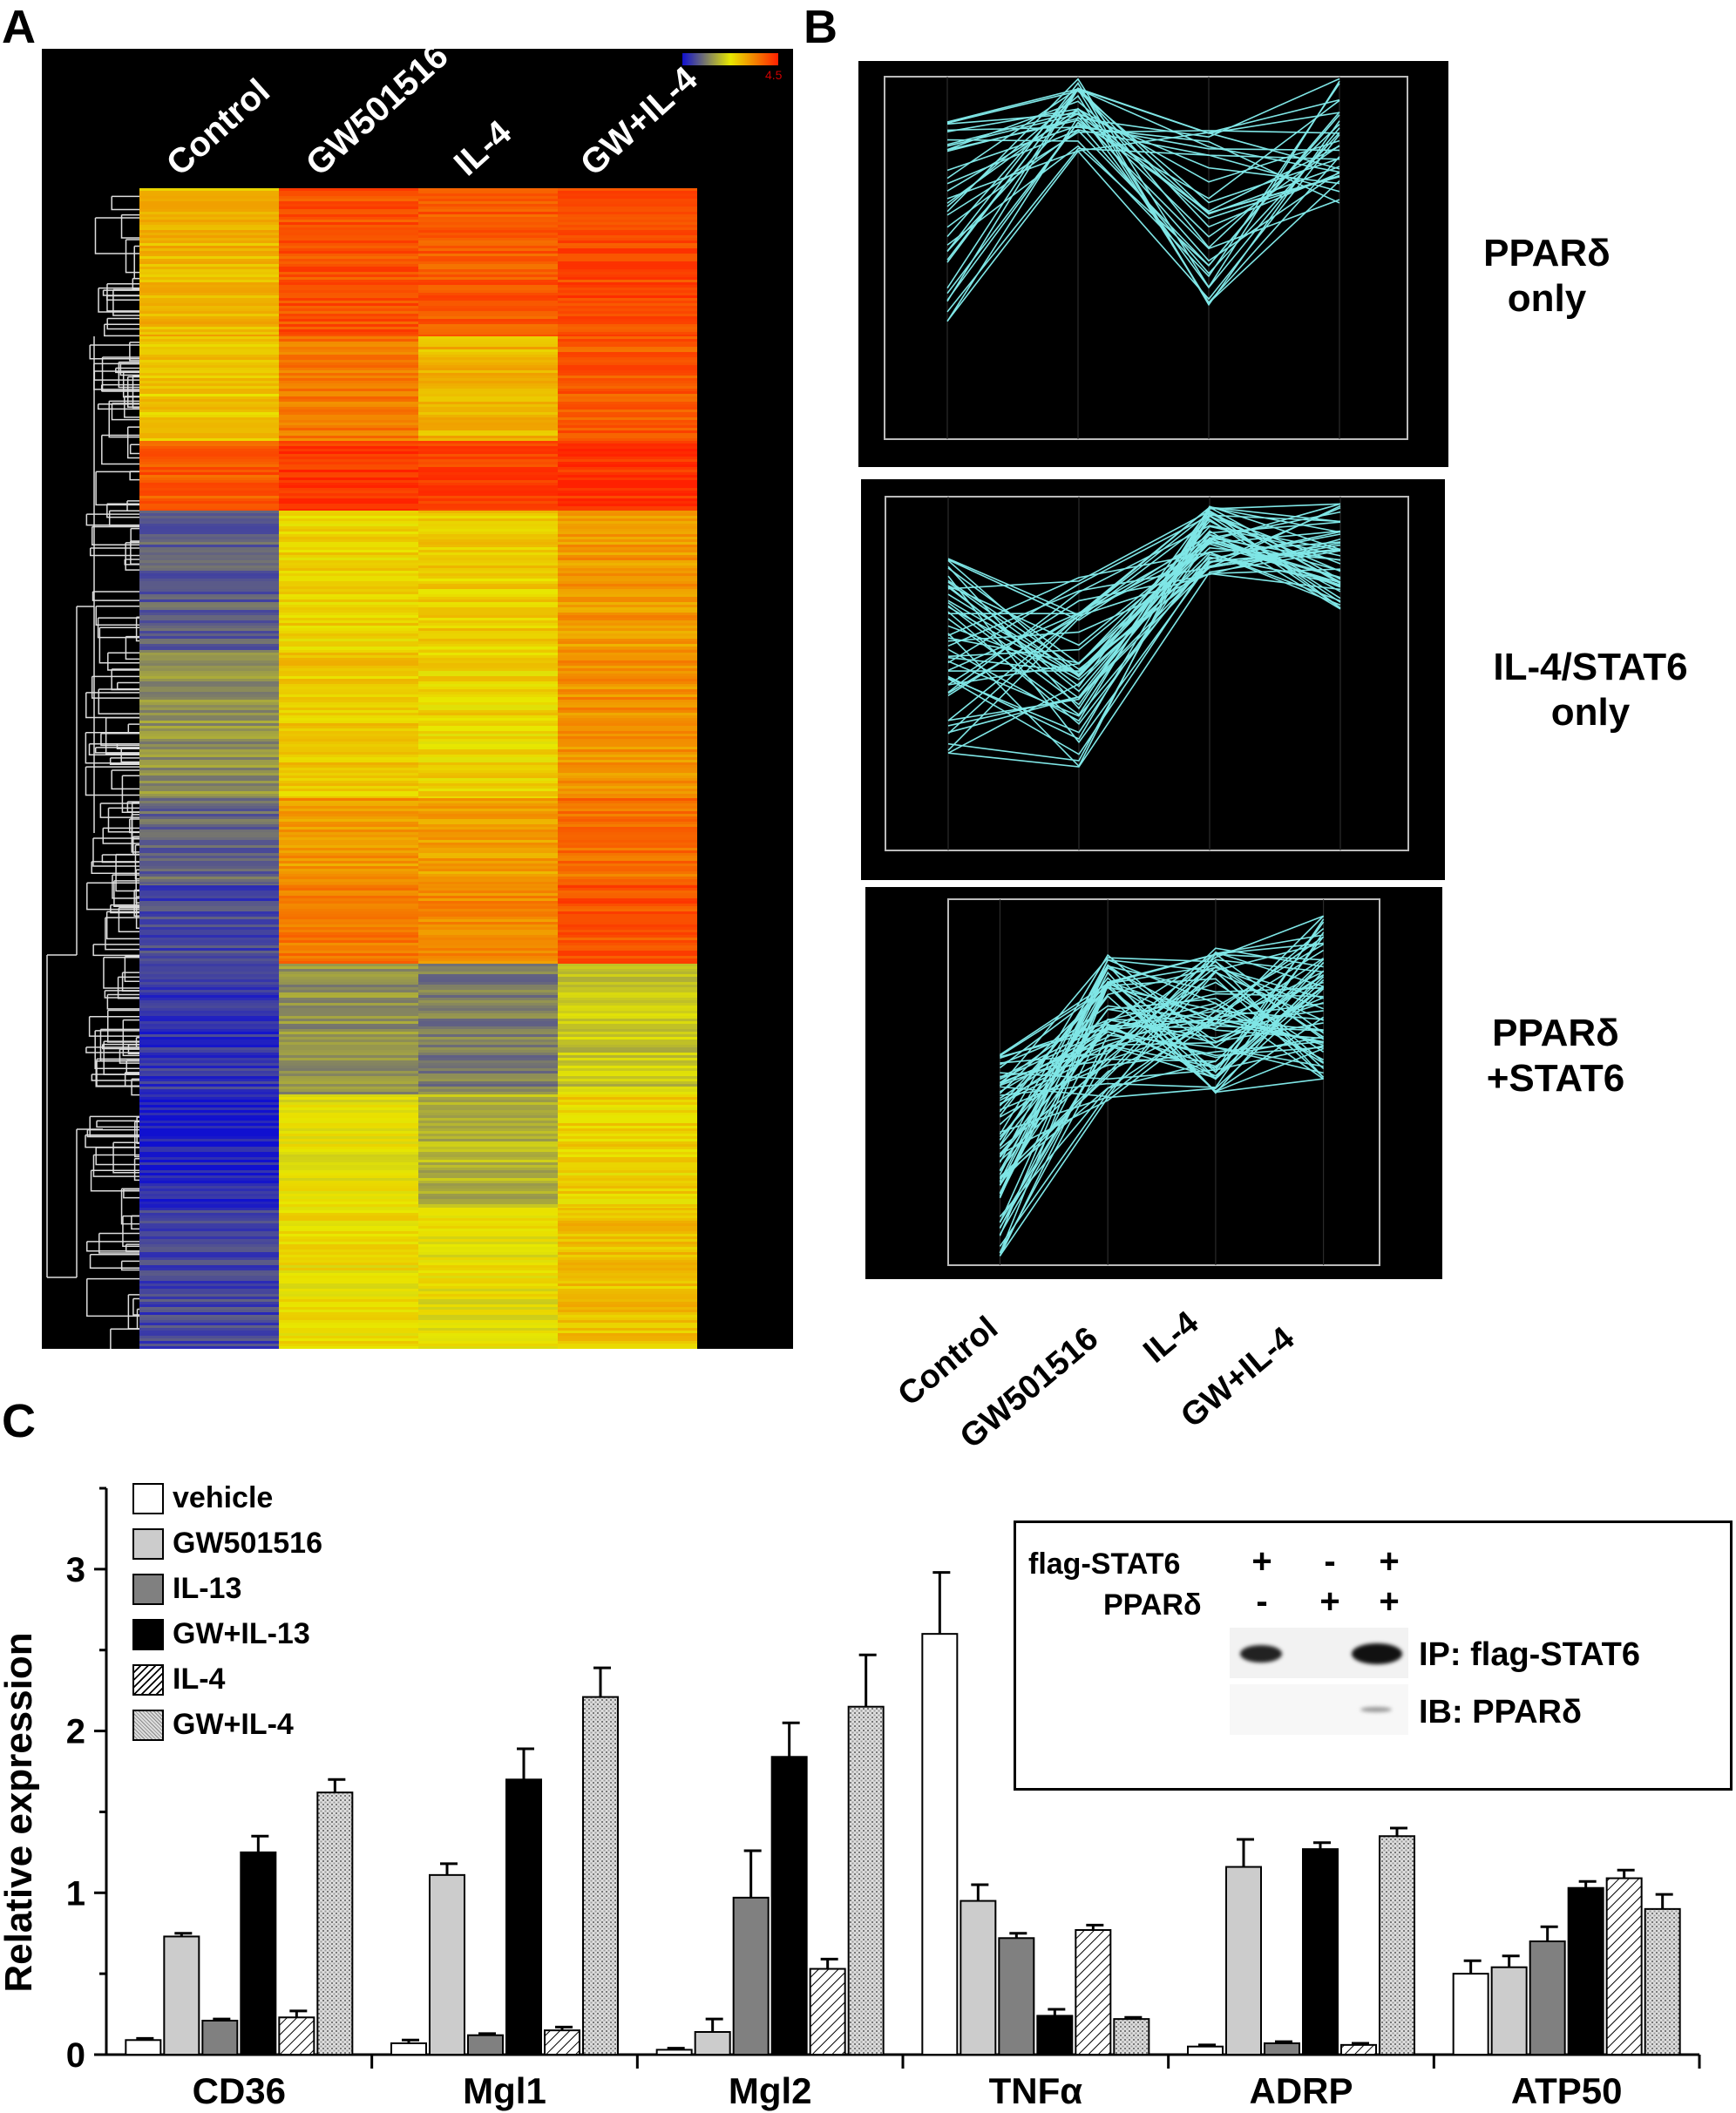  What do you see at coordinates (1144, 615) in the screenshot?
I see `cluster-line` at bounding box center [1144, 615].